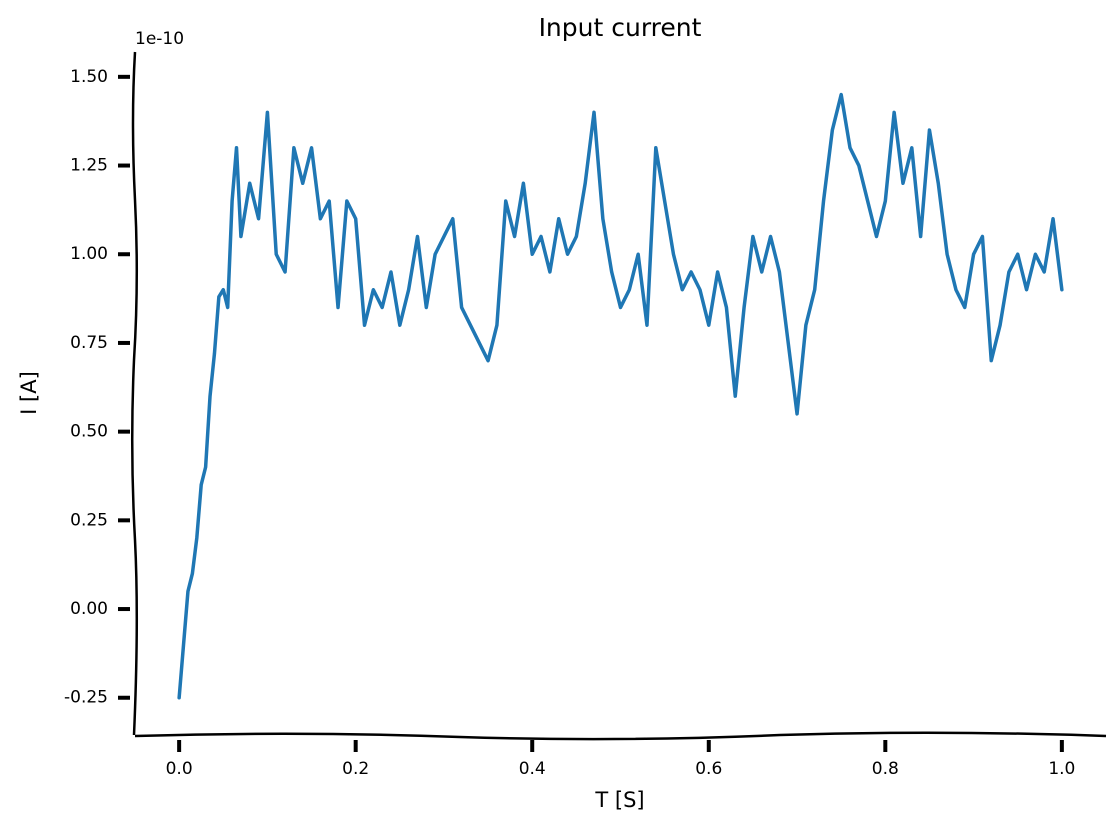  Describe the element at coordinates (89, 609) in the screenshot. I see `y-tick-label: 0.00` at that location.